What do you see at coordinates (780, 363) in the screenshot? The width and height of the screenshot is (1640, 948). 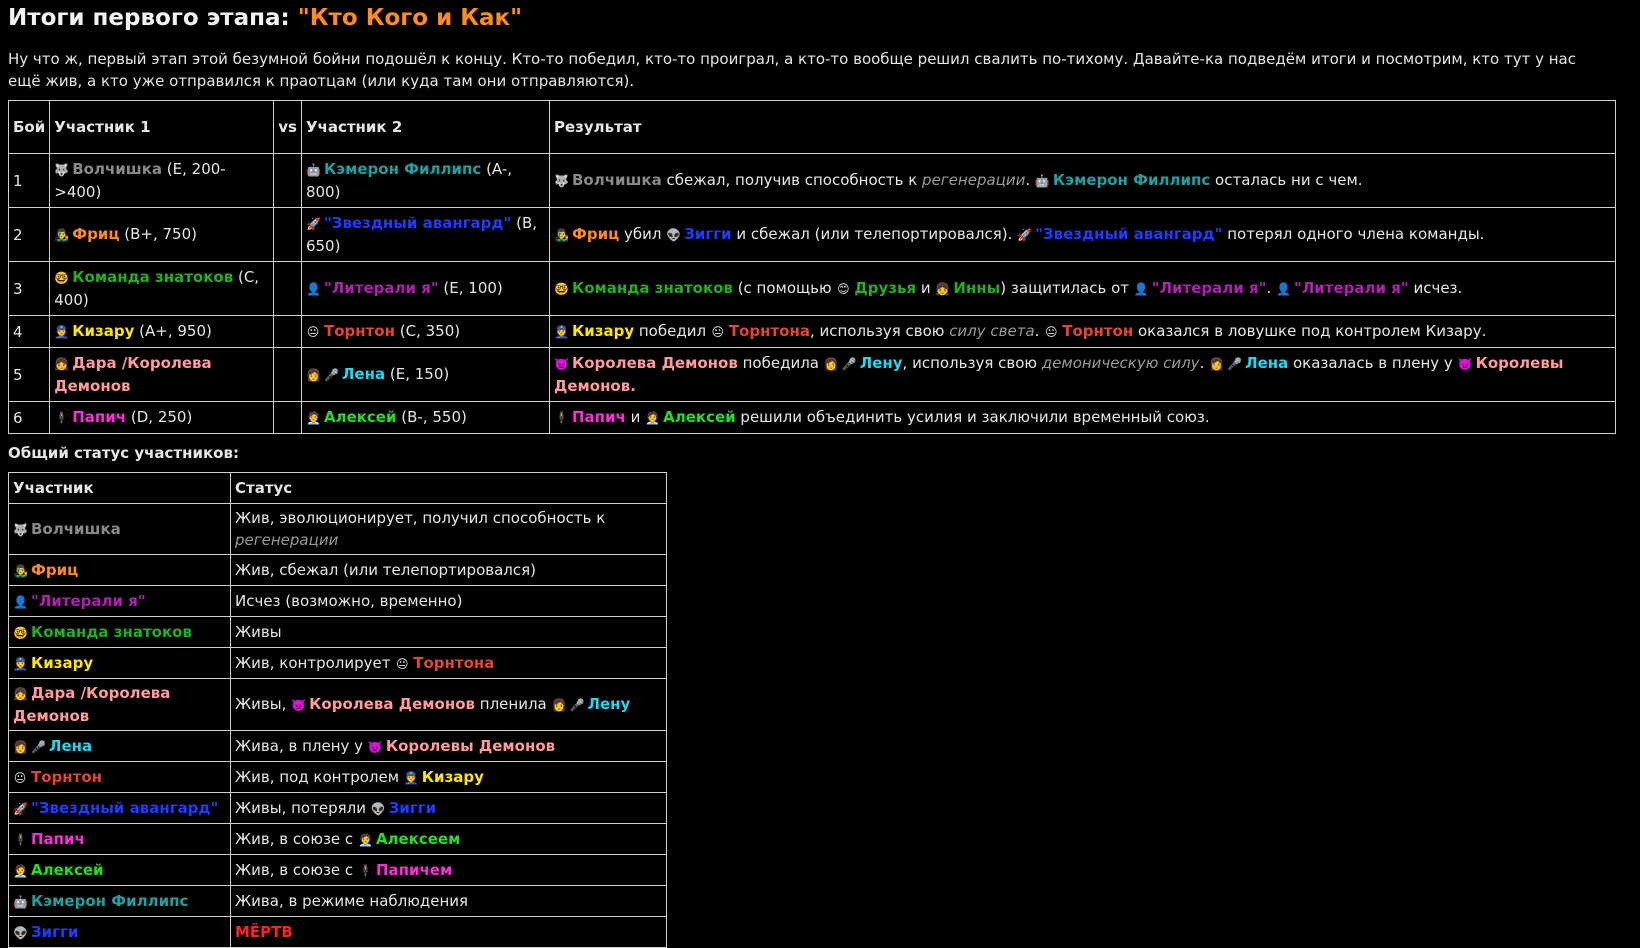 I see `result-text: победила` at bounding box center [780, 363].